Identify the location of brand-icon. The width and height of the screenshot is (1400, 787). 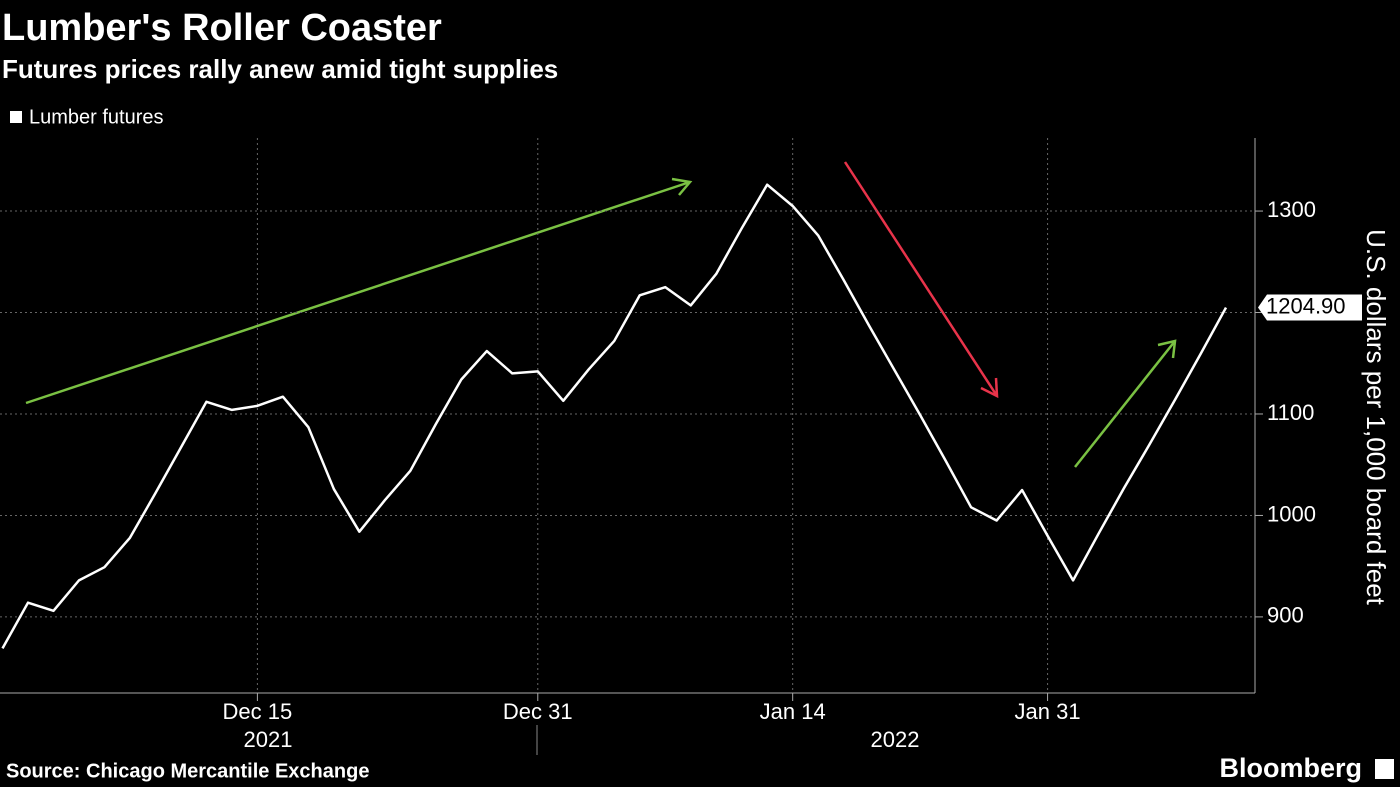
(1384, 769).